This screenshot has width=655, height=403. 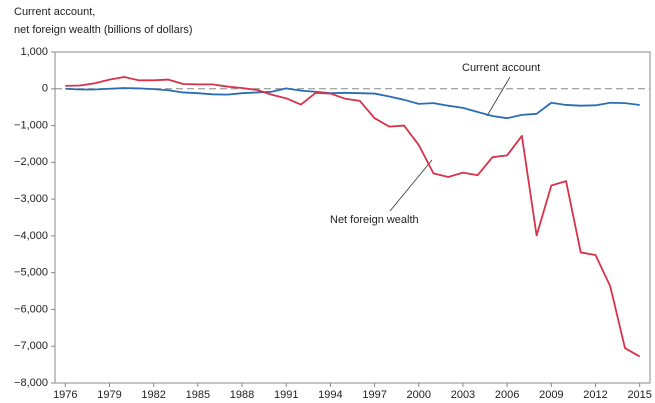 I want to click on x-tick-label: 2000, so click(x=419, y=395).